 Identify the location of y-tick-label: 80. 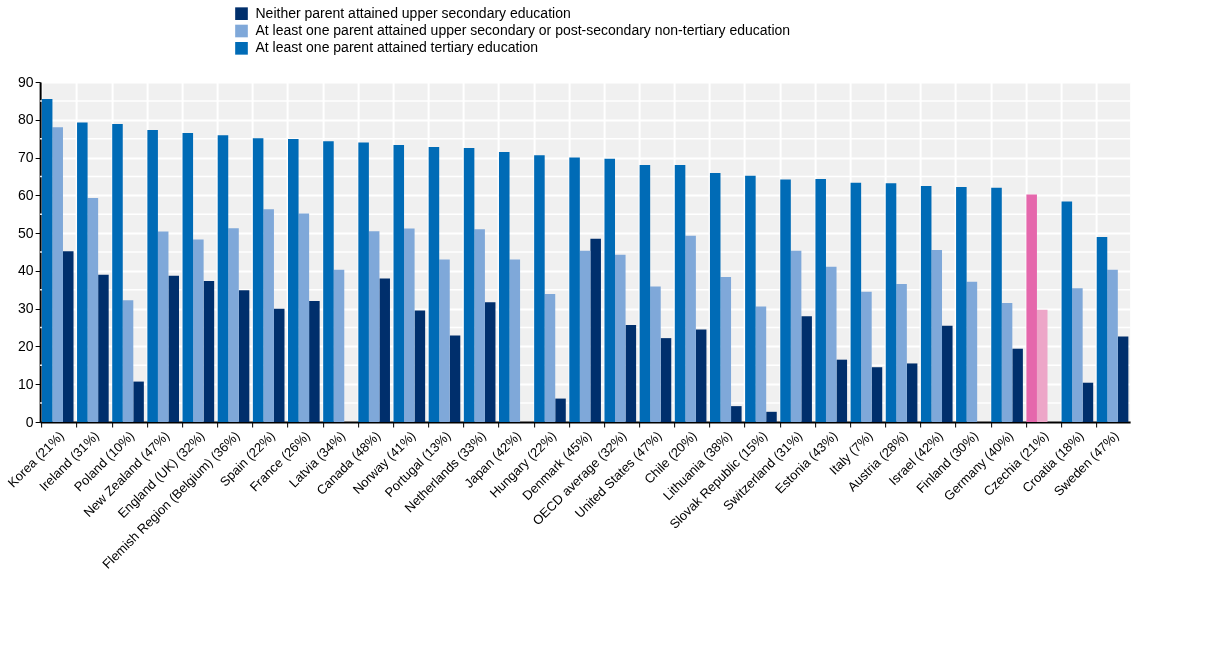
(26, 119).